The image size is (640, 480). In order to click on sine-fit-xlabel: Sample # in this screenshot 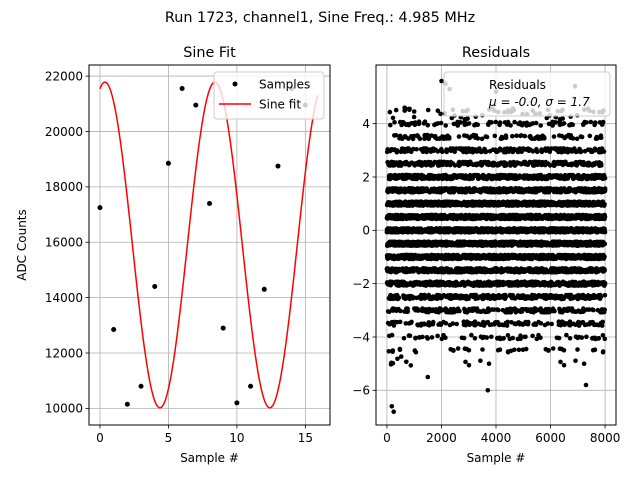, I will do `click(209, 458)`.